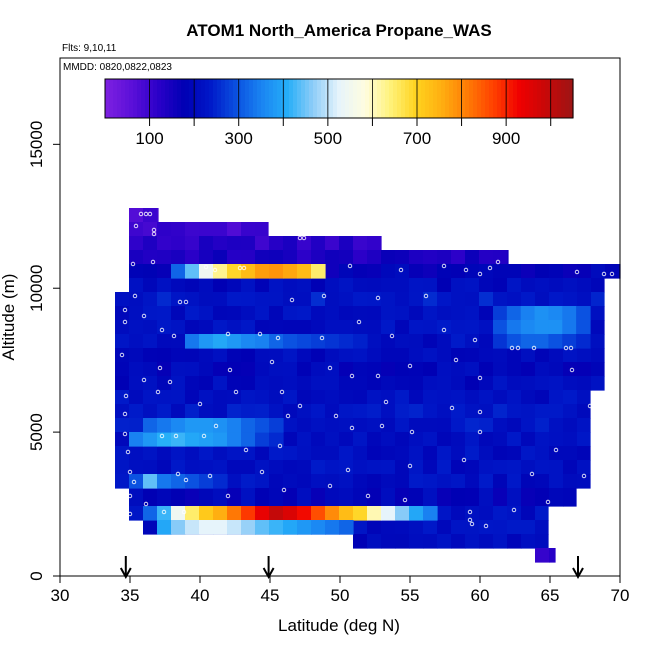 This screenshot has width=650, height=650. Describe the element at coordinates (200, 595) in the screenshot. I see `x-tick-label: 40` at that location.